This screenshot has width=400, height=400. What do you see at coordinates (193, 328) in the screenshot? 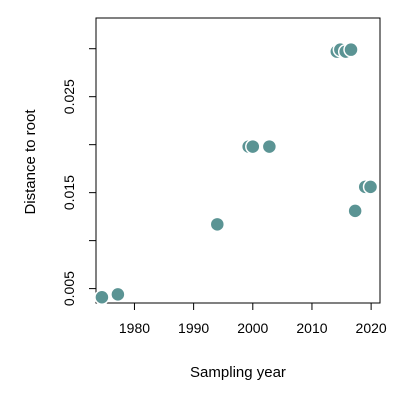
I see `x-tick-label: 1990` at bounding box center [193, 328].